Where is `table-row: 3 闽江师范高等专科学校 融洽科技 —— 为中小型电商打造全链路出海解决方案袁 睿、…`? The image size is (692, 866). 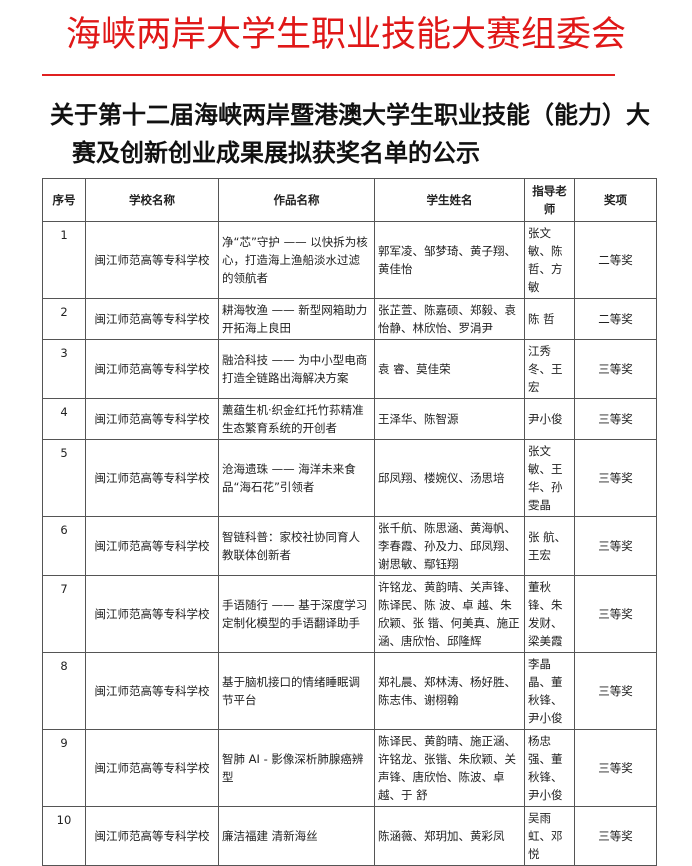 table-row: 3 闽江师范高等专科学校 融洽科技 —— 为中小型电商打造全链路出海解决方案袁 睿、… is located at coordinates (349, 369).